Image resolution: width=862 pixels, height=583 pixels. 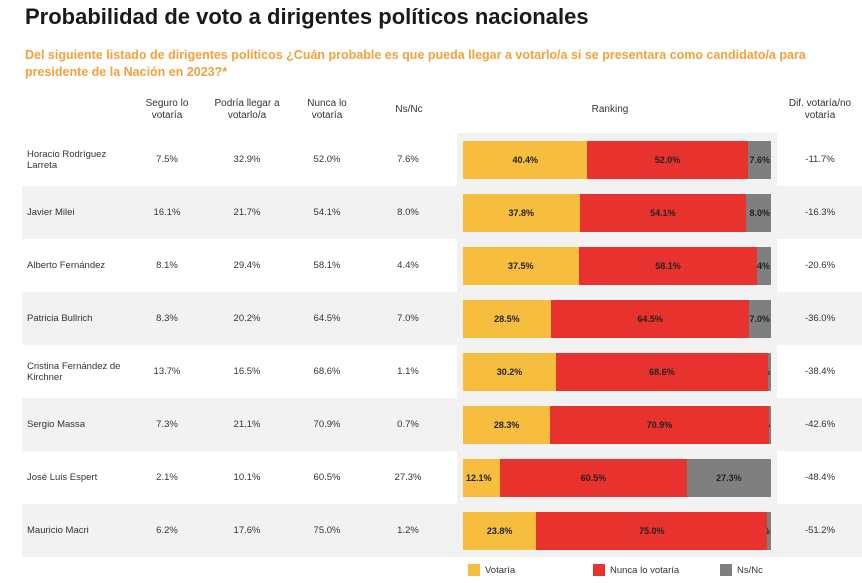 What do you see at coordinates (750, 570) in the screenshot?
I see `legend-nsnc-label: Ns/Nc` at bounding box center [750, 570].